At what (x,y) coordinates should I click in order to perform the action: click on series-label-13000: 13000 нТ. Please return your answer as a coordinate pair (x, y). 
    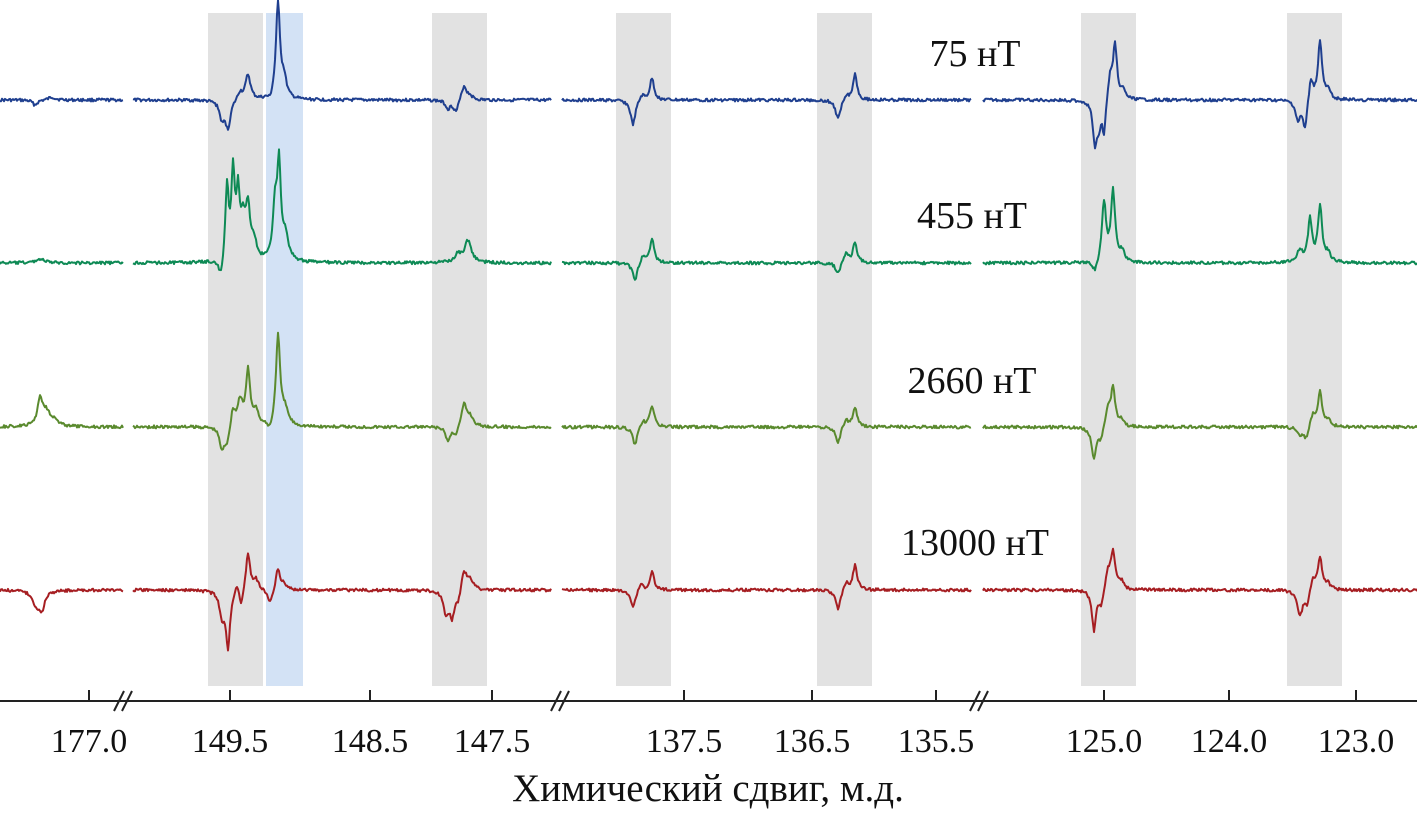
    Looking at the image, I should click on (975, 543).